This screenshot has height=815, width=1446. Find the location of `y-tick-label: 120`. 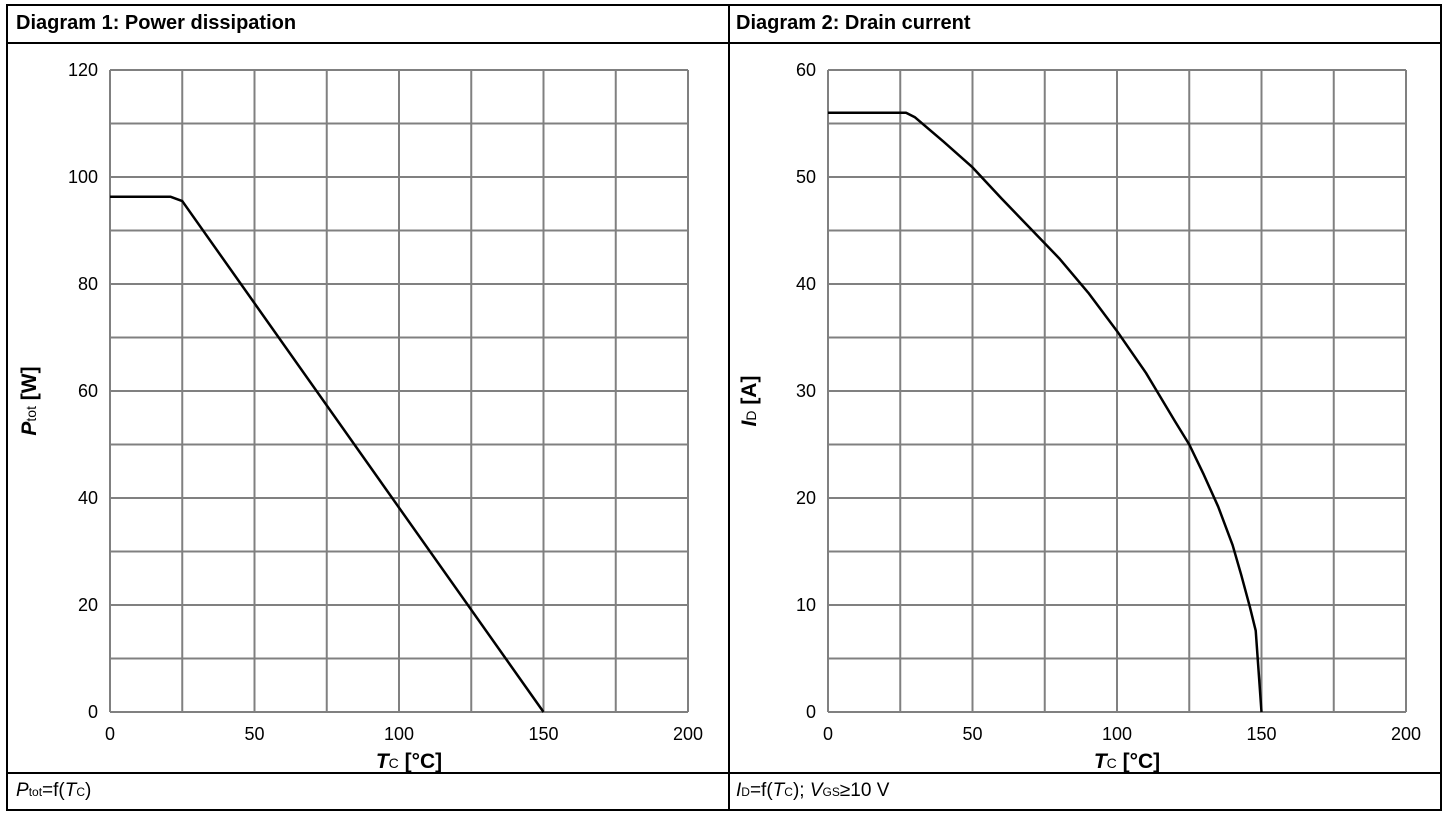

y-tick-label: 120 is located at coordinates (83, 70).